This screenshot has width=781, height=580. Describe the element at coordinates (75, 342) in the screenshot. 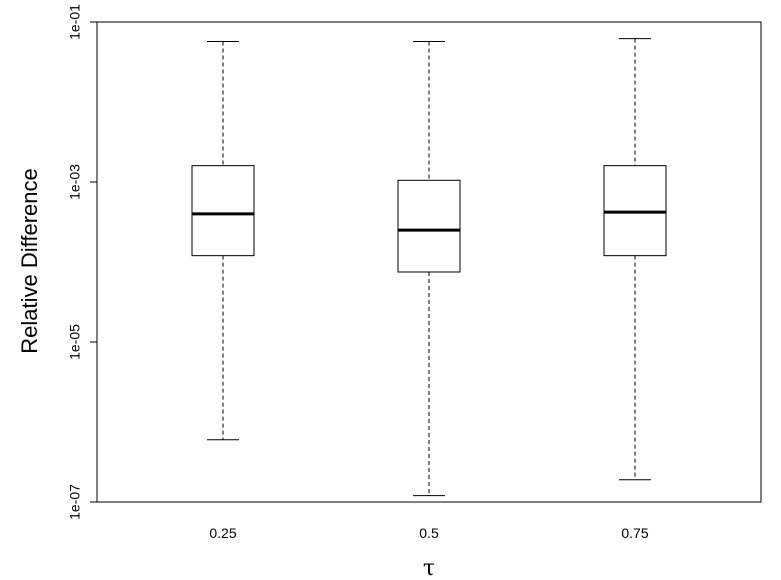

I see `y-tick-label: 1e-05` at that location.